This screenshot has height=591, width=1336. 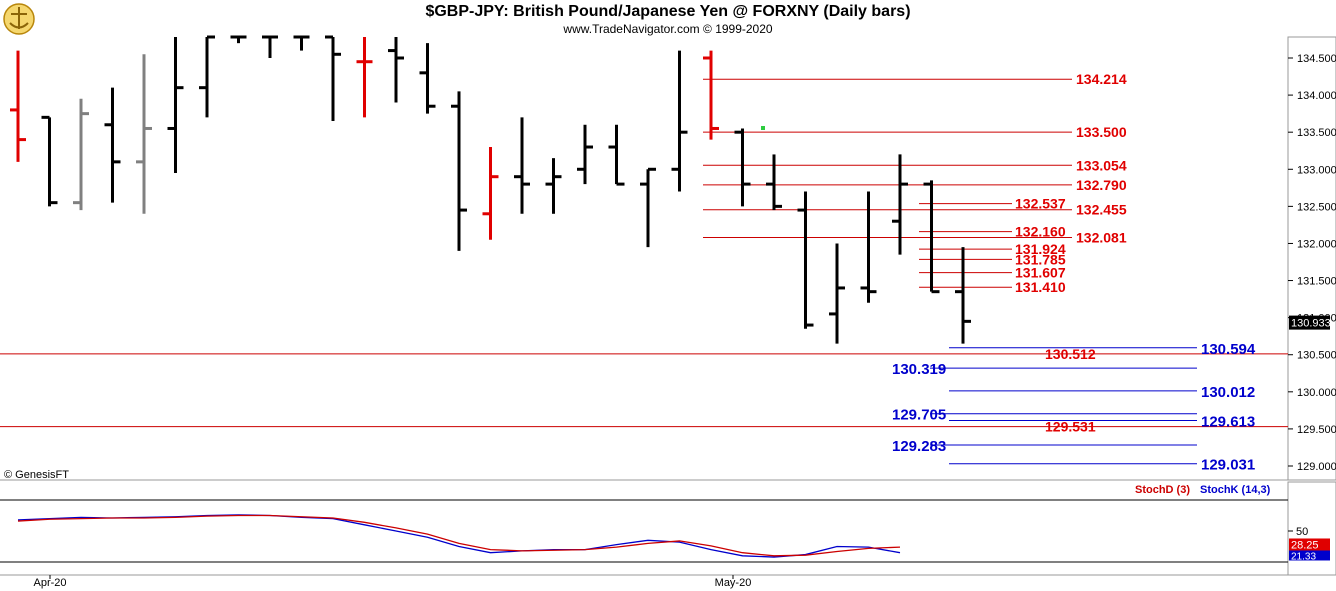 I want to click on y-tick-label: 133.500, so click(x=1316, y=133).